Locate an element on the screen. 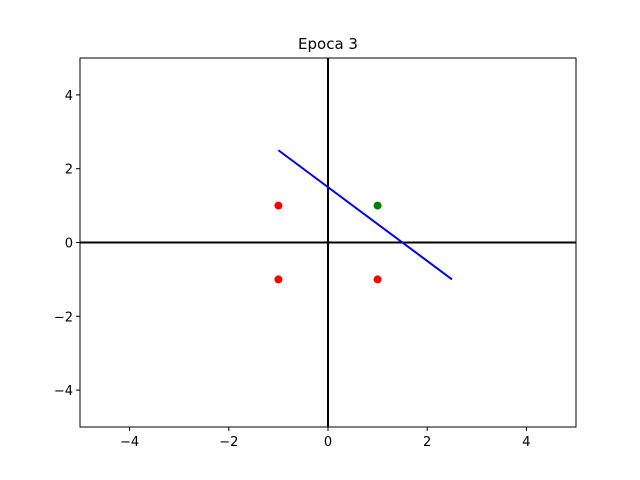 This screenshot has height=480, width=640. x-tick-label: −4 is located at coordinates (129, 442).